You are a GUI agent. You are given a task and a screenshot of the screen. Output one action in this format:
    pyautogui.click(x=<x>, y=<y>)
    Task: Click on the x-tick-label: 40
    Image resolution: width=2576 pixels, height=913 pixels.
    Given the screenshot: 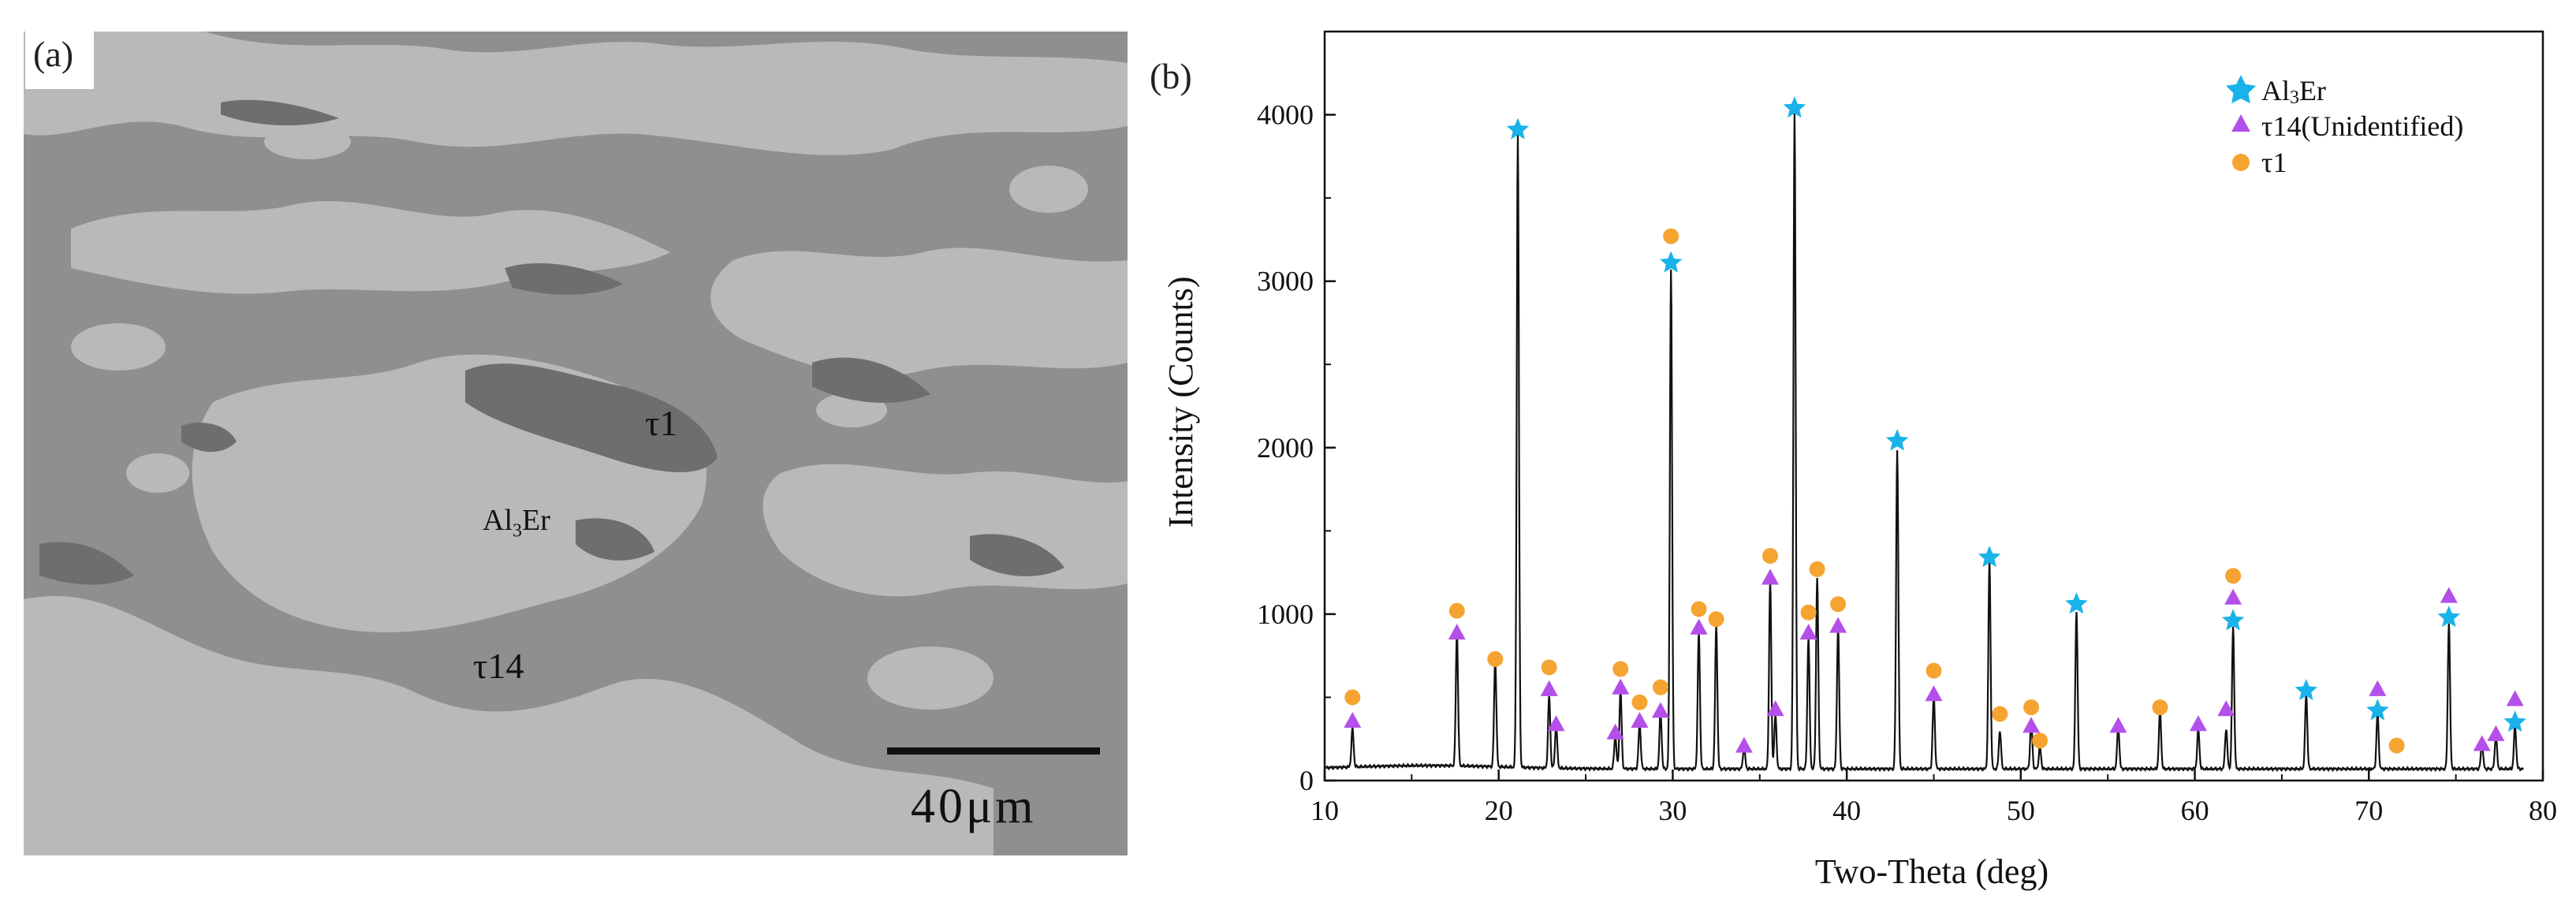 What is the action you would take?
    pyautogui.click(x=1847, y=810)
    